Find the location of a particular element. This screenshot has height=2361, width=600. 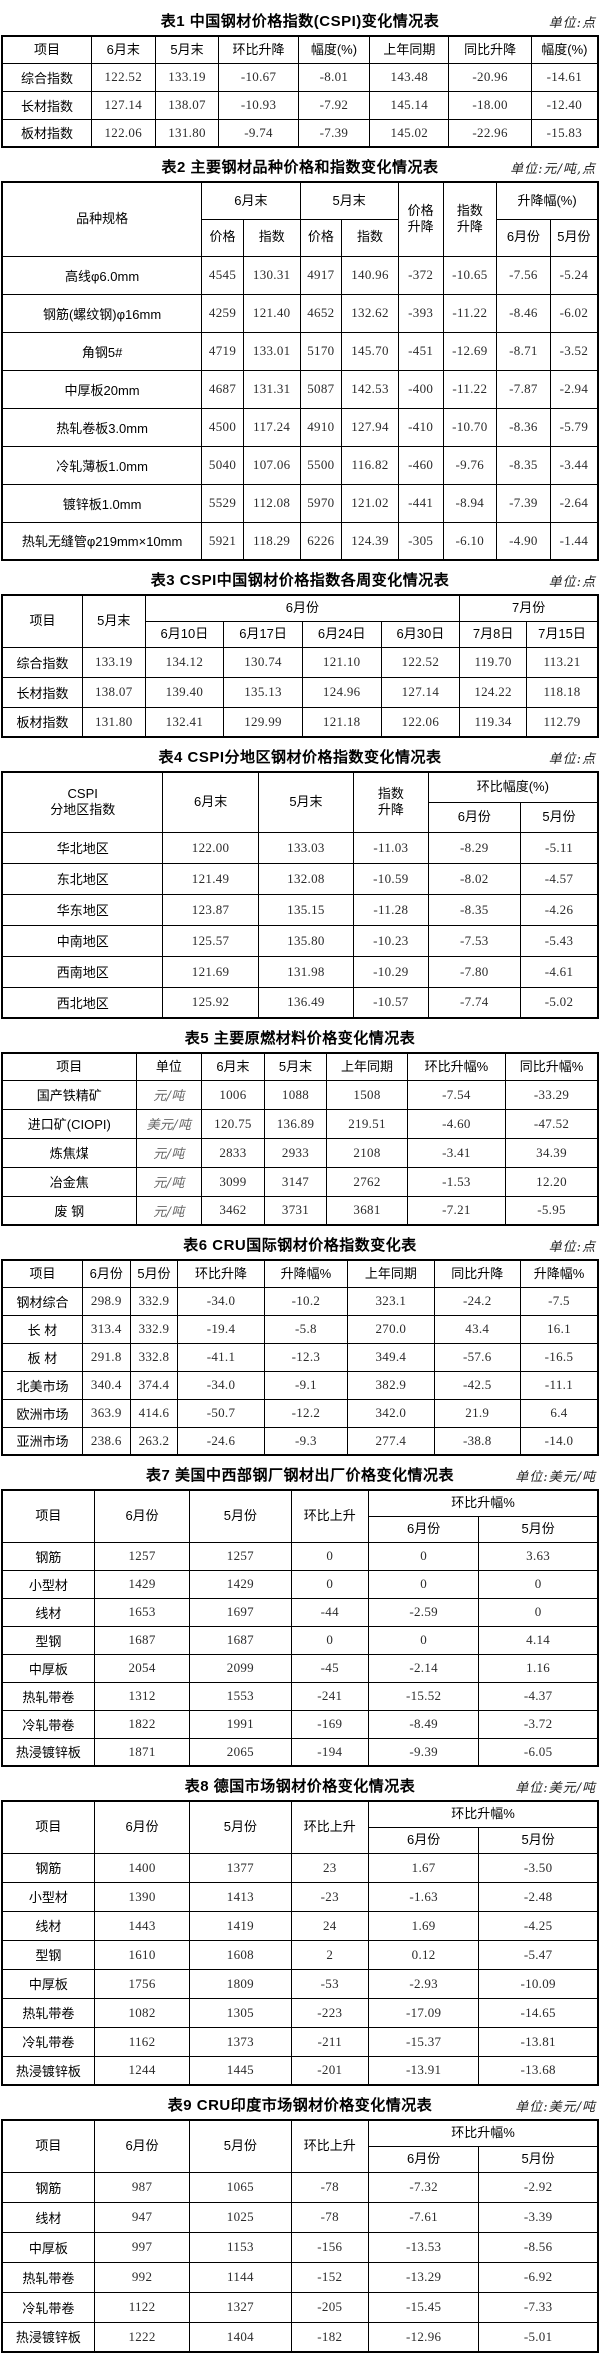

table-cell: -33.29 is located at coordinates (552, 1094).